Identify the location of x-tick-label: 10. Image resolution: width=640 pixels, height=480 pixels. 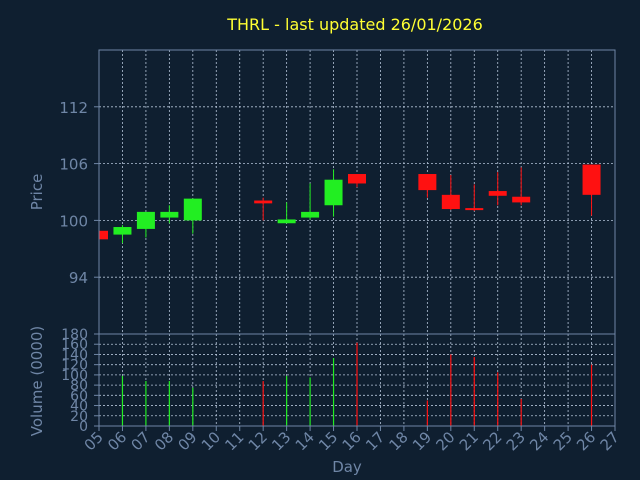
(211, 441).